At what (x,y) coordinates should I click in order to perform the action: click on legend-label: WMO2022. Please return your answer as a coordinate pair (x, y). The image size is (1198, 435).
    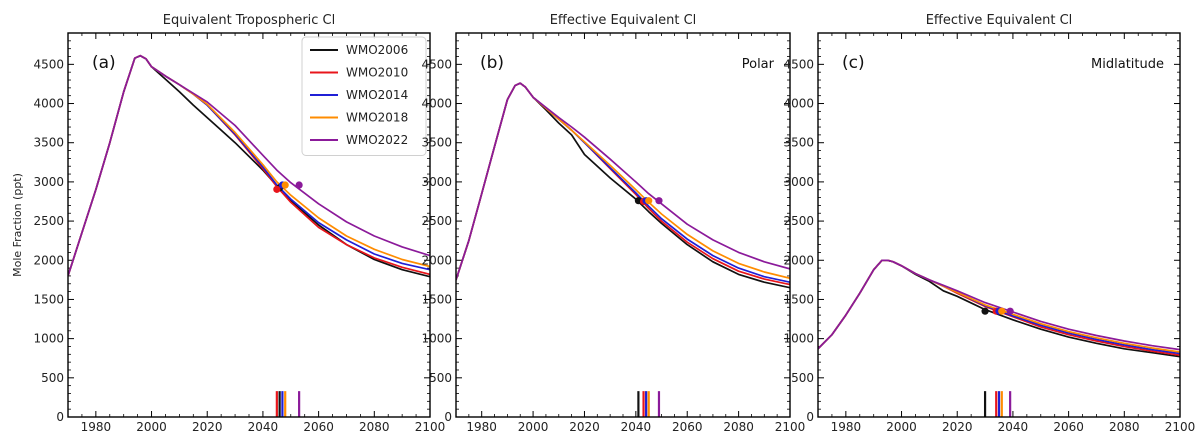
    Looking at the image, I should click on (377, 140).